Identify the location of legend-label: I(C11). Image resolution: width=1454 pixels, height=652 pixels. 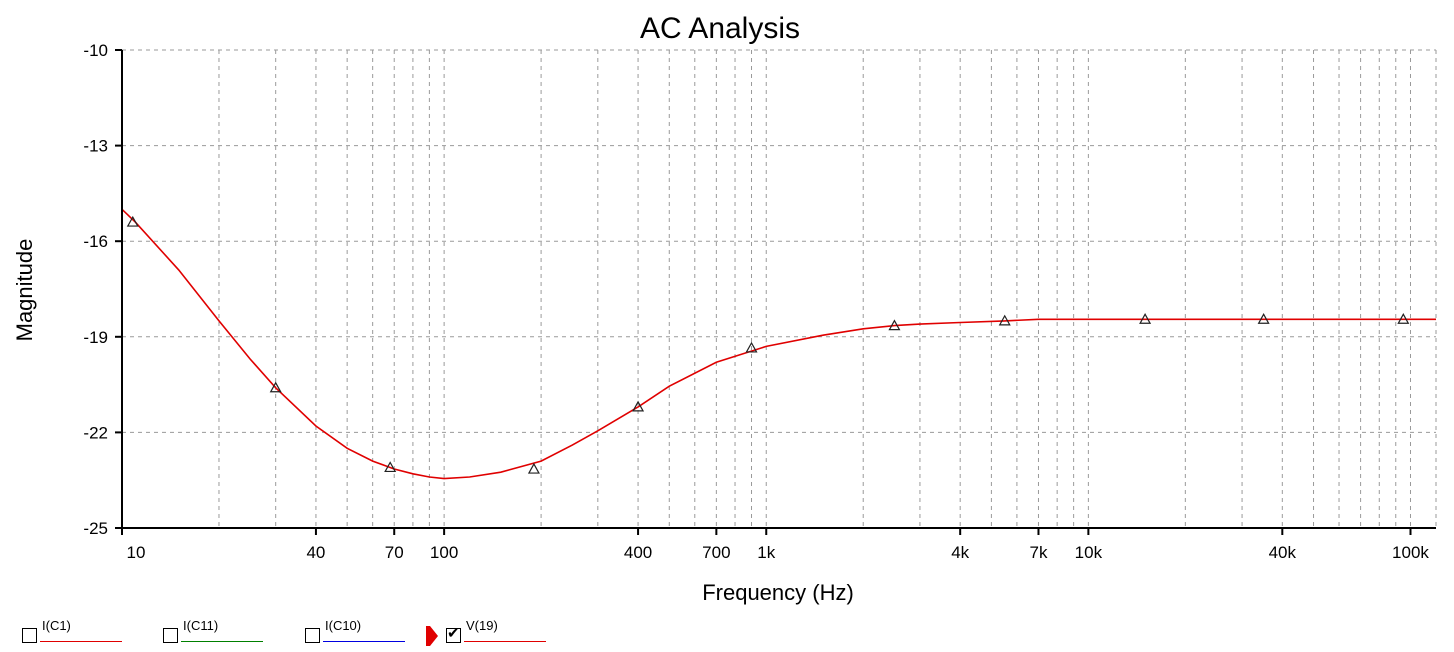
(201, 625).